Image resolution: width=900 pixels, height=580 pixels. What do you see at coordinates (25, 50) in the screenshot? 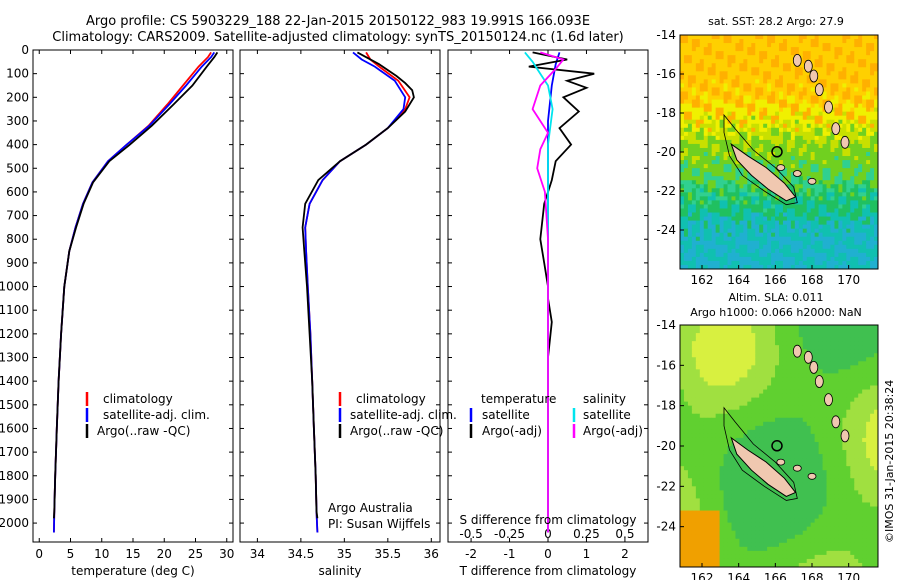
I see `y-tick-label: 0` at bounding box center [25, 50].